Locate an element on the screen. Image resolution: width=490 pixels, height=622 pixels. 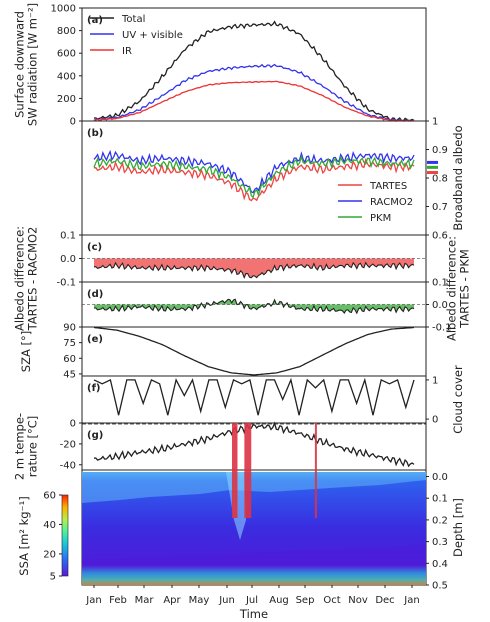
y-tick-label: 200 is located at coordinates (66, 99).